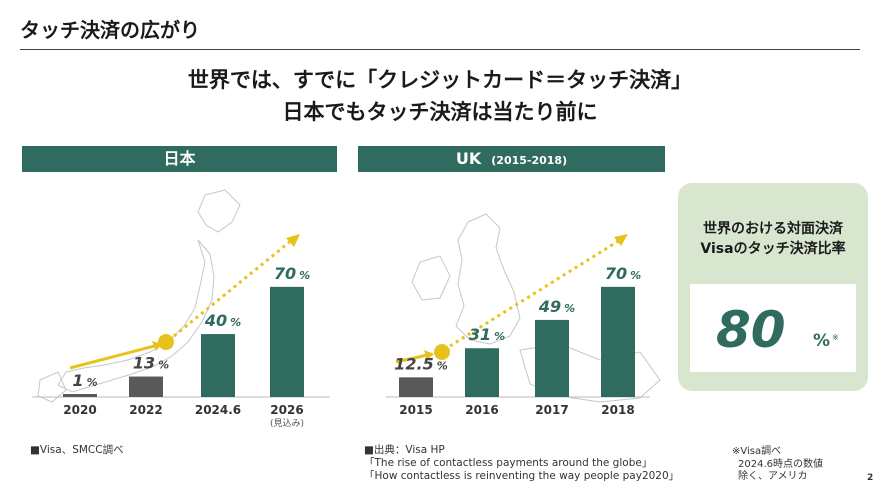 The height and width of the screenshot is (502, 890). I want to click on japan-map-icon, so click(139, 296).